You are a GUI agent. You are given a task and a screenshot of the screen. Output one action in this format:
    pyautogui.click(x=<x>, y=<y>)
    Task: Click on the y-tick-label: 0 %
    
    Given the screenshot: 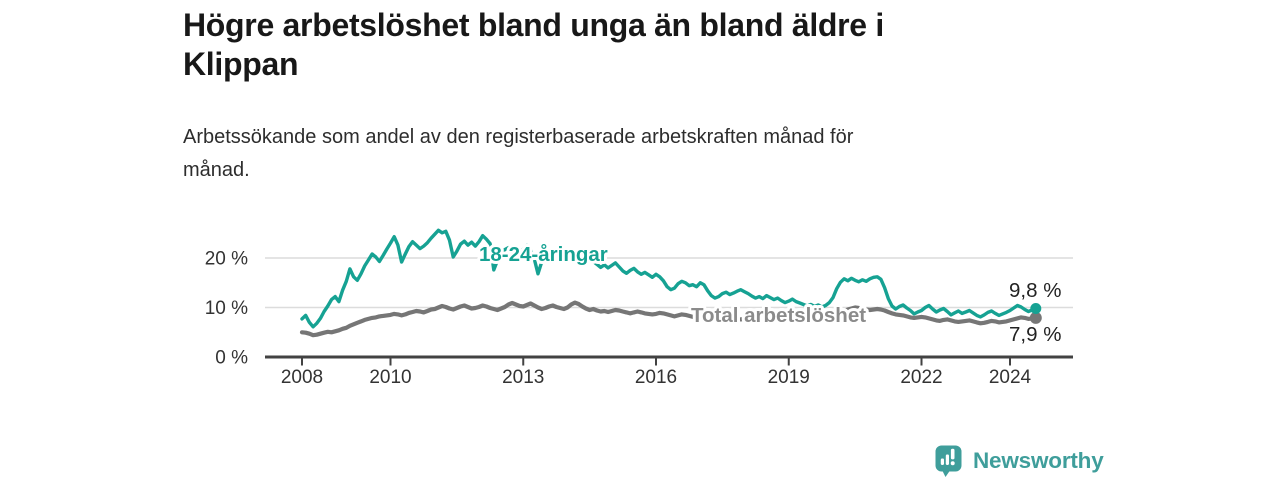 What is the action you would take?
    pyautogui.click(x=231, y=358)
    